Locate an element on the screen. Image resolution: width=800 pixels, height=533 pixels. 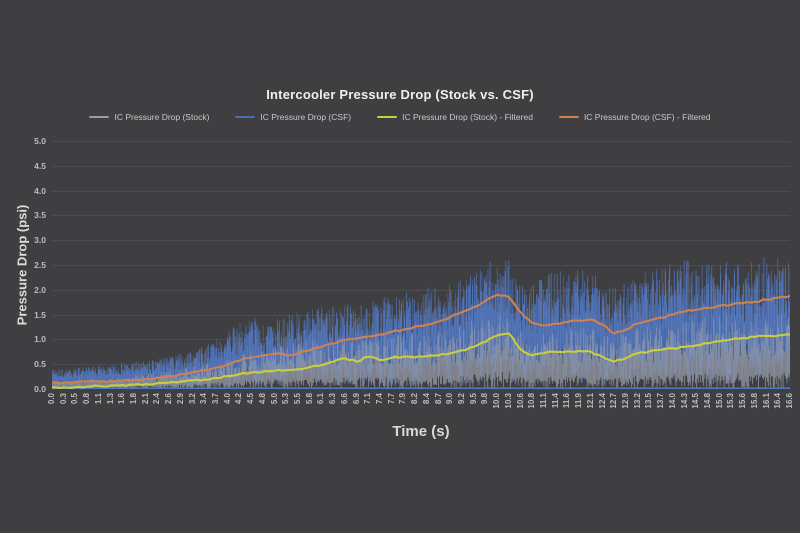
x-tick-label: 5.5 is located at coordinates (297, 399).